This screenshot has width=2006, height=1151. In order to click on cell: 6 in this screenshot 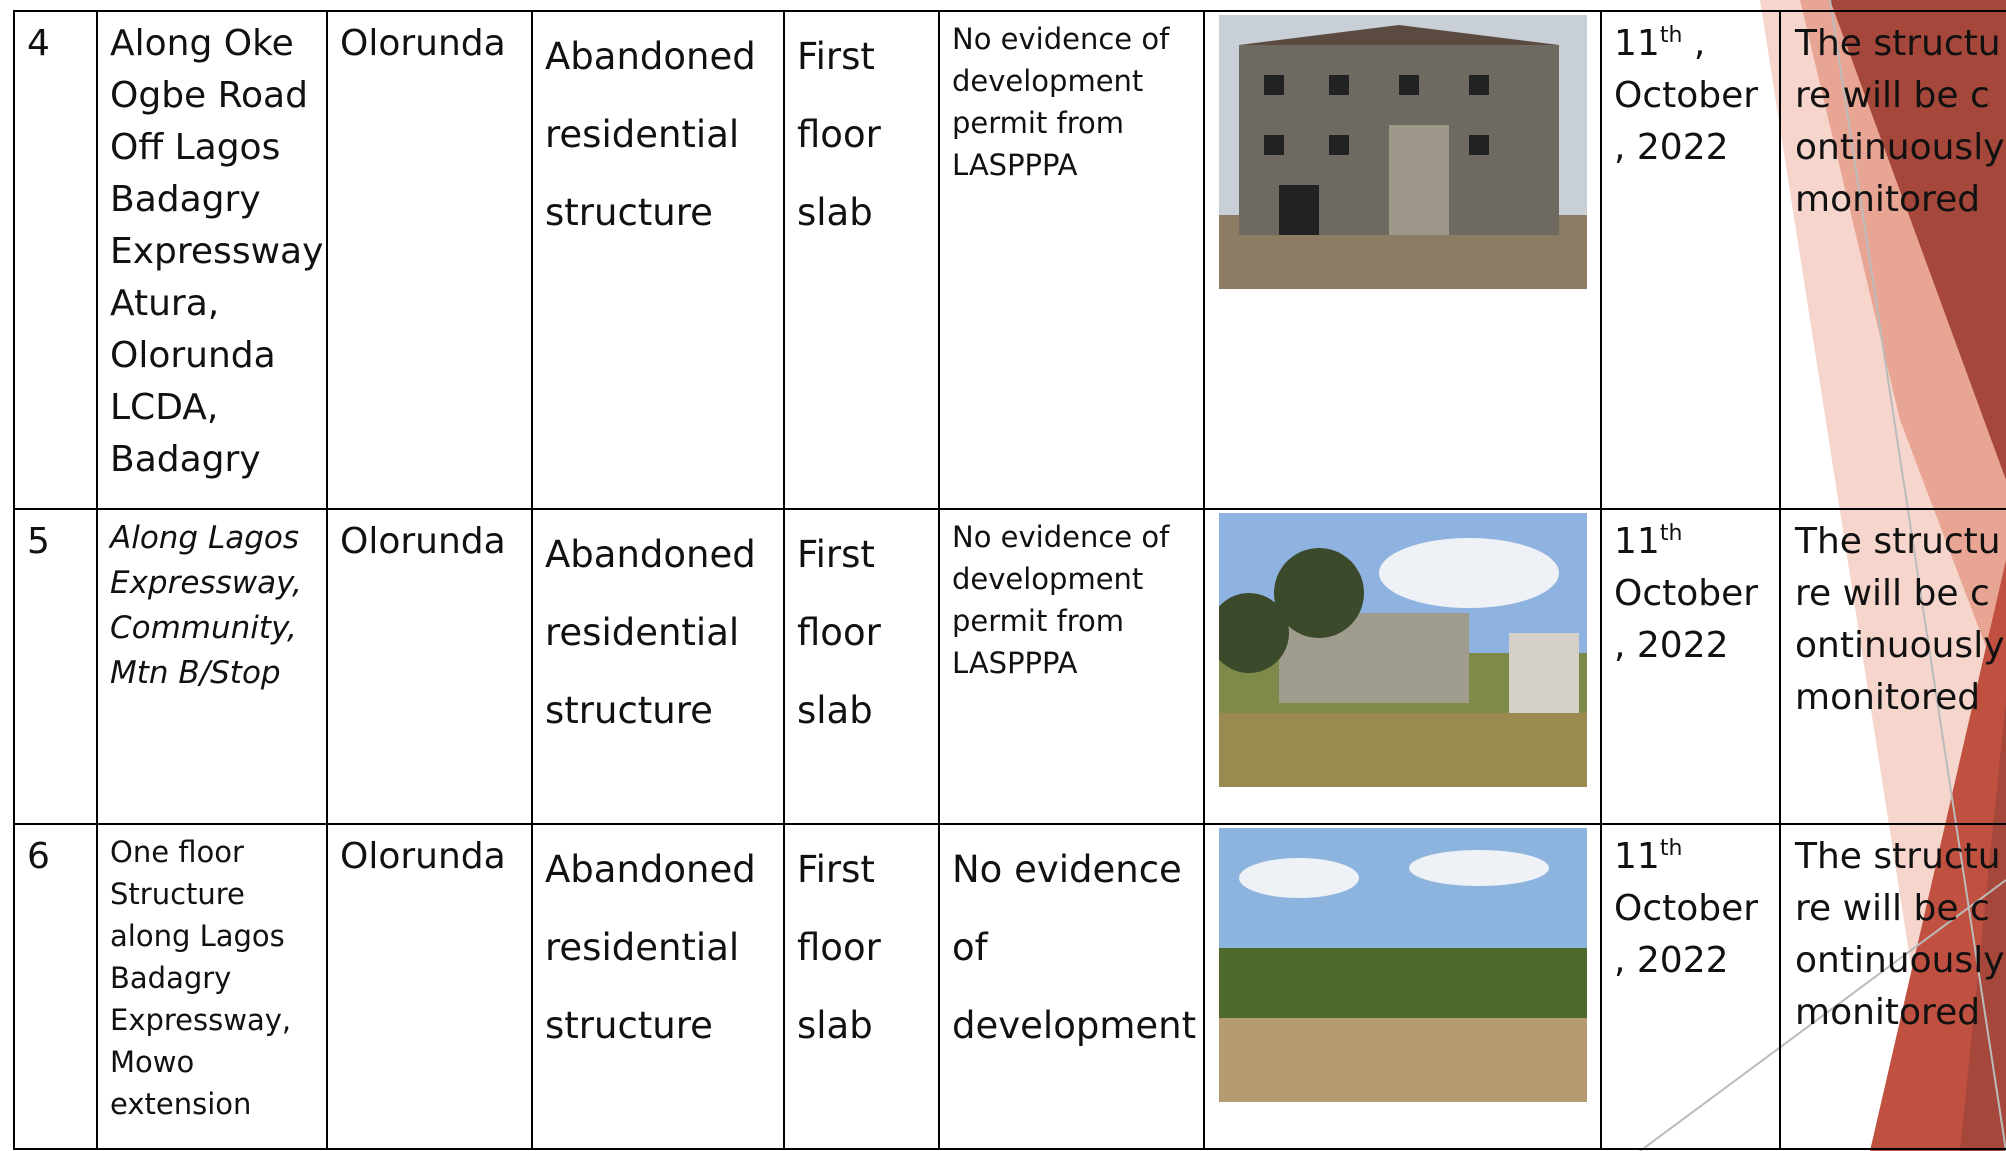, I will do `click(55, 986)`.